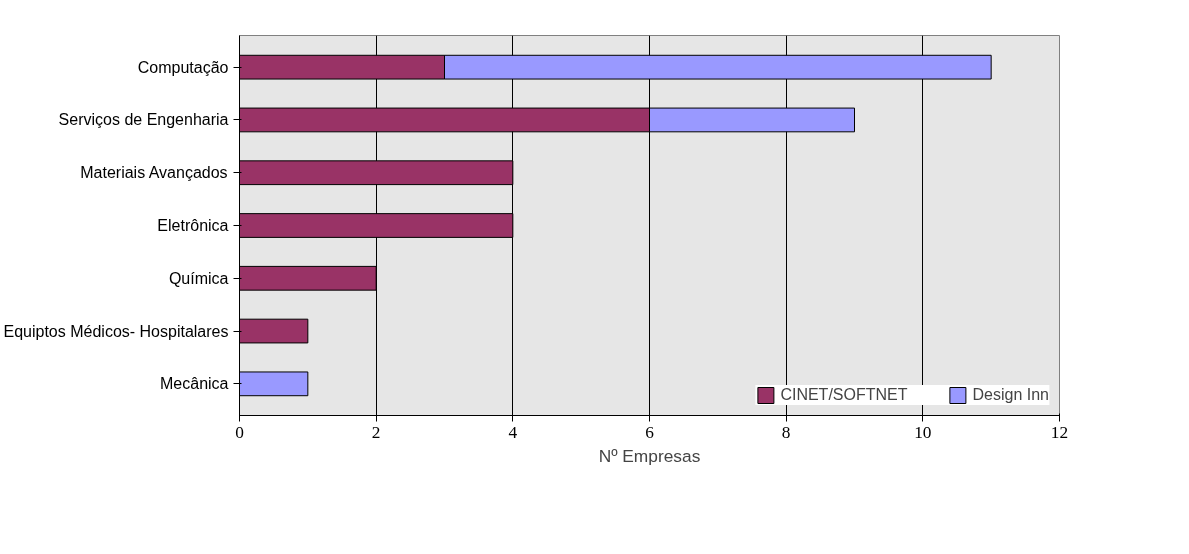 This screenshot has width=1189, height=554. What do you see at coordinates (1059, 432) in the screenshot?
I see `x-tick-label: 12` at bounding box center [1059, 432].